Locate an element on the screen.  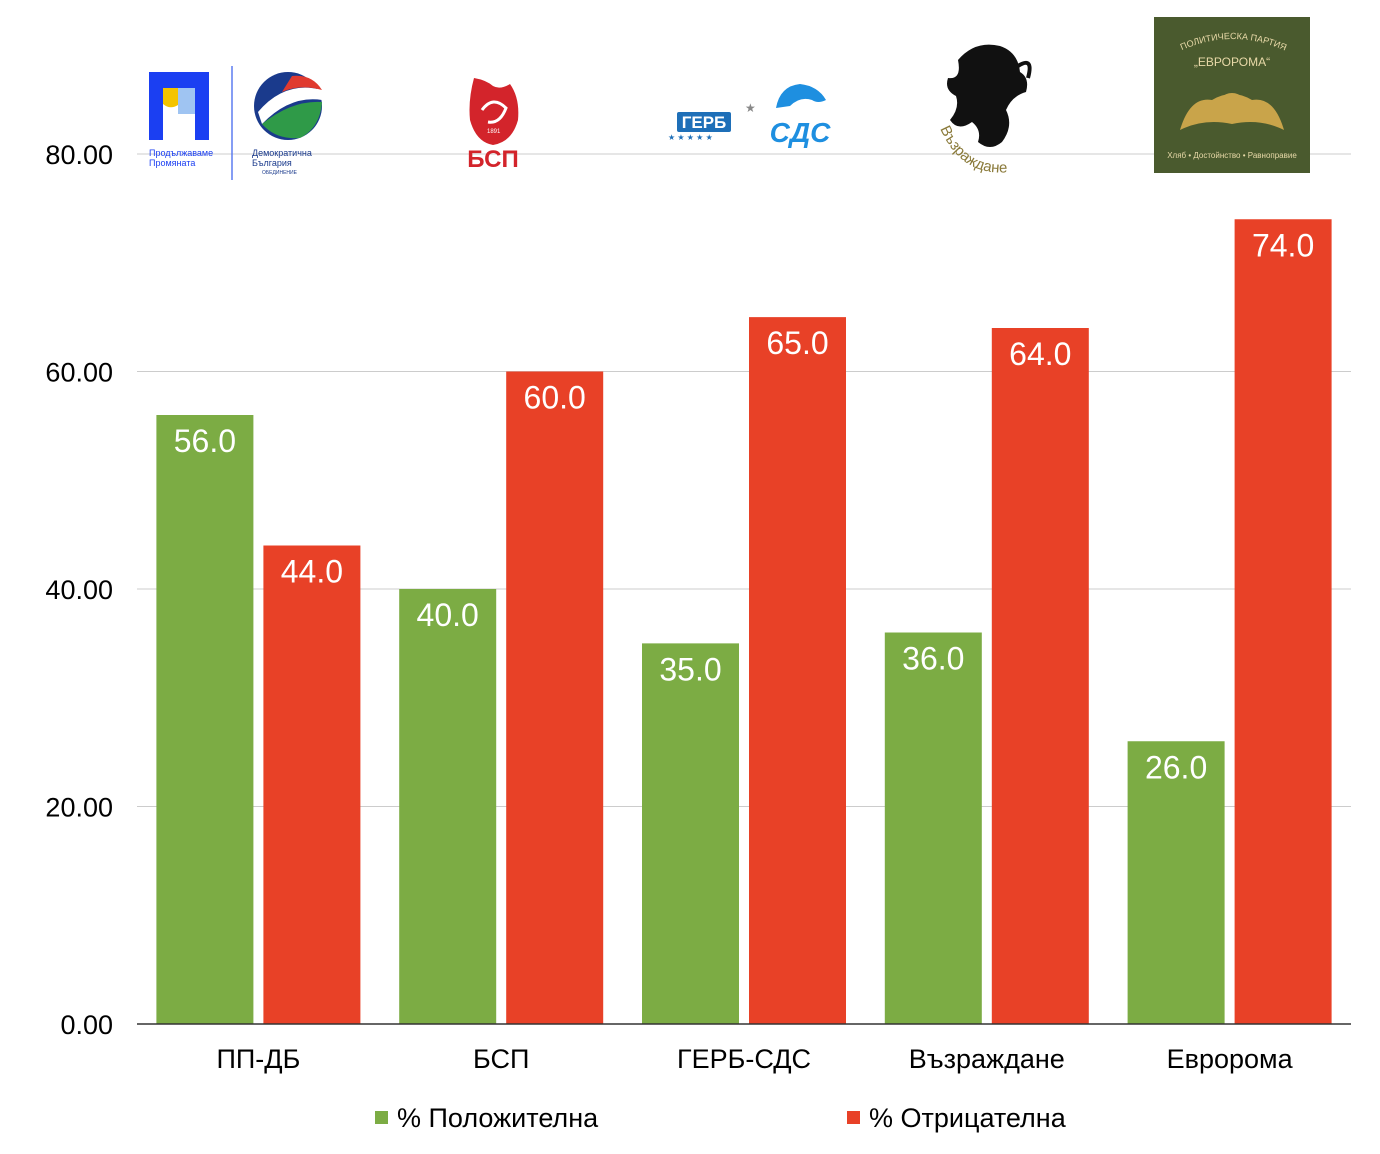
bsp-rose-petal is located at coordinates (494, 112).